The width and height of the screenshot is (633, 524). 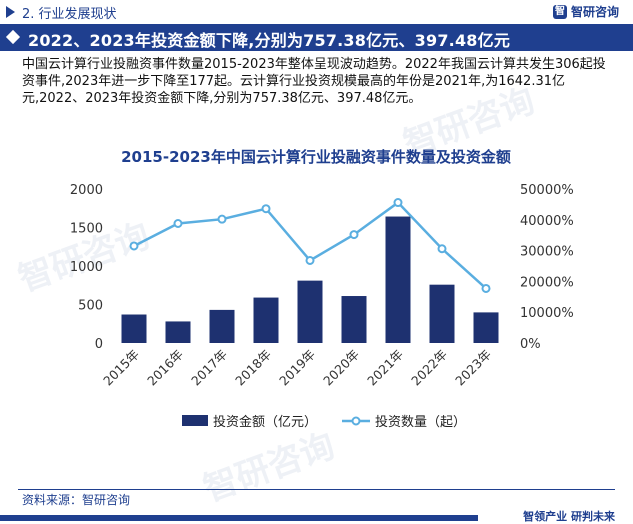 What do you see at coordinates (385, 368) in the screenshot?
I see `x-tick-label: 2021年` at bounding box center [385, 368].